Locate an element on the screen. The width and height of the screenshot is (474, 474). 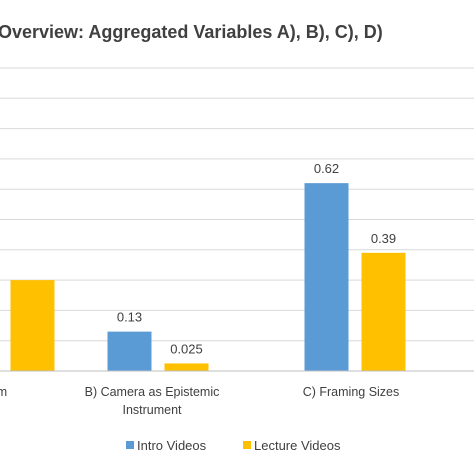
data-label: 0.025 is located at coordinates (186, 348).